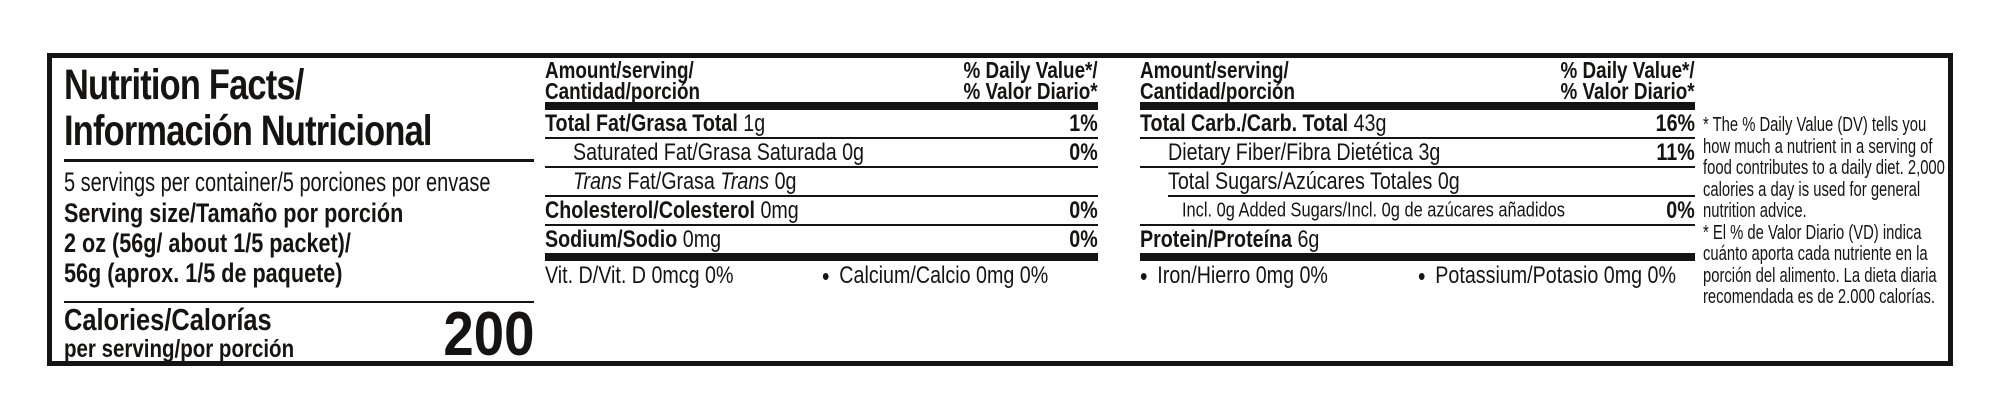 This screenshot has height=415, width=2000. I want to click on panel-title: Nutrition Facts/ Información Nutricional, so click(252, 108).